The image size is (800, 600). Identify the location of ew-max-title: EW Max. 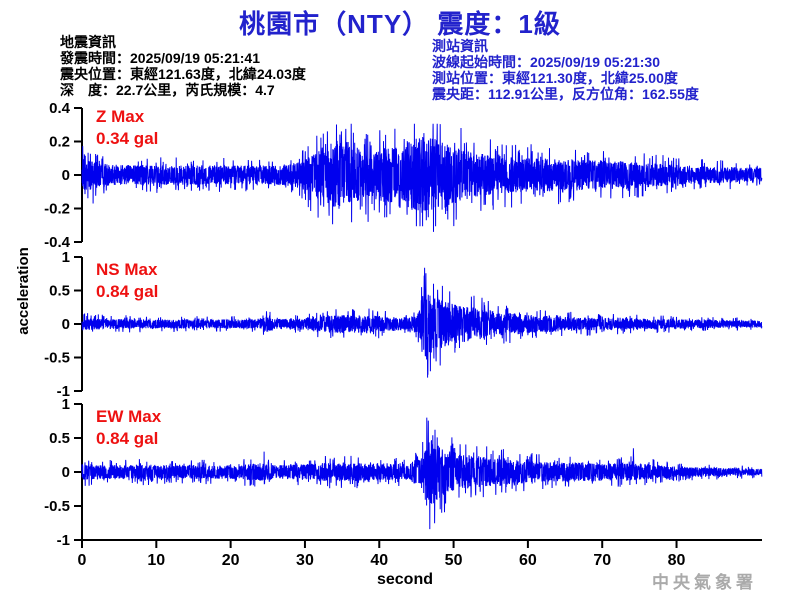
(129, 416).